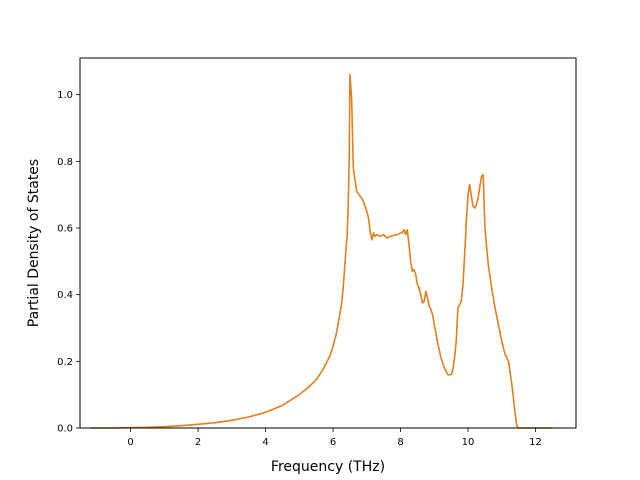 Image resolution: width=640 pixels, height=480 pixels. What do you see at coordinates (468, 442) in the screenshot?
I see `x-tick-label: 10` at bounding box center [468, 442].